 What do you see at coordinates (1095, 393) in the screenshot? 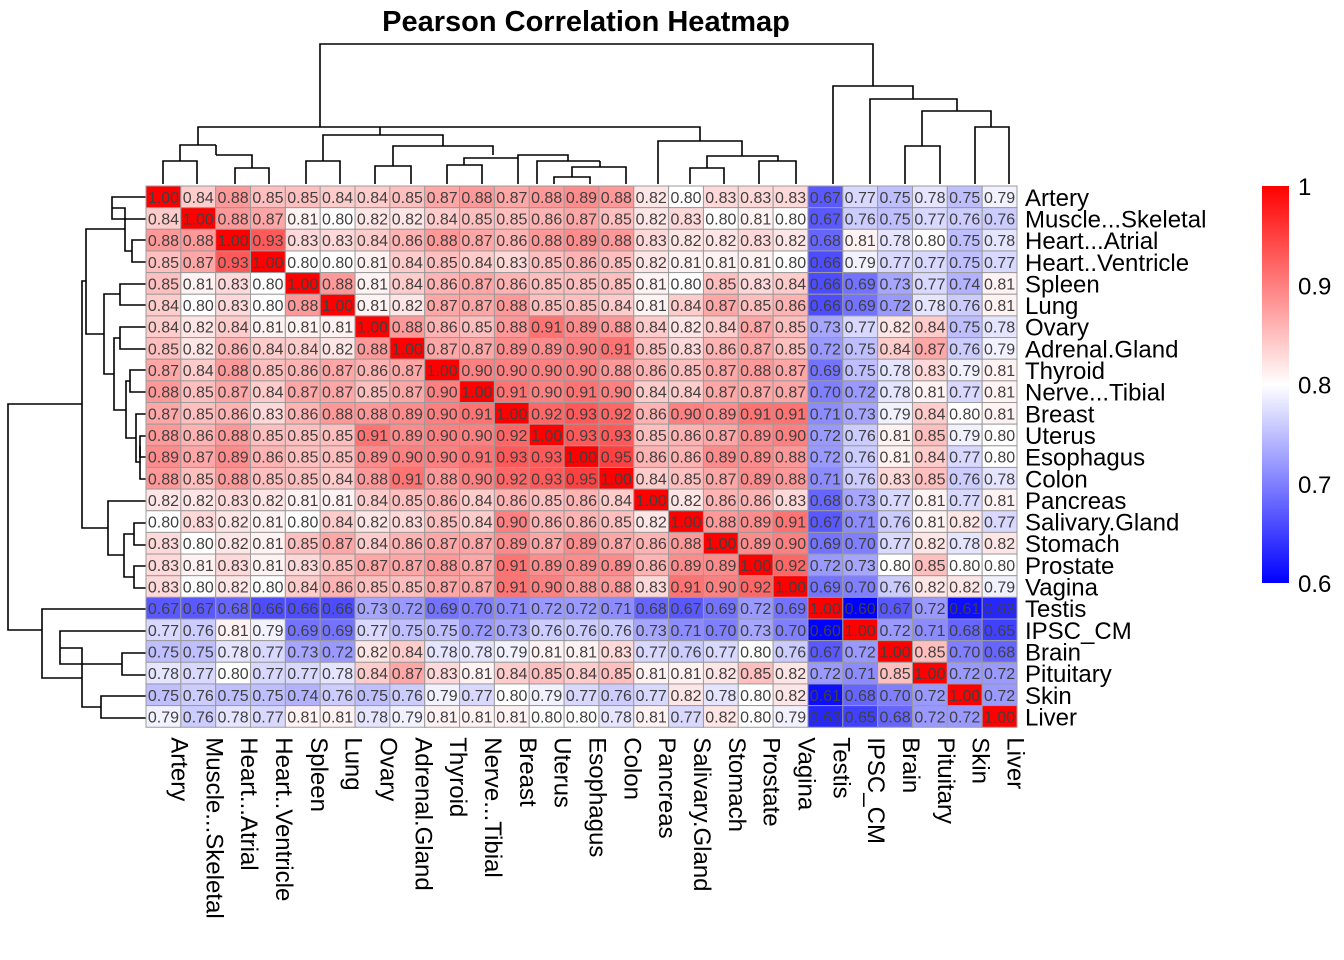
I see `row-label: Nerve...Tibial` at bounding box center [1095, 393].